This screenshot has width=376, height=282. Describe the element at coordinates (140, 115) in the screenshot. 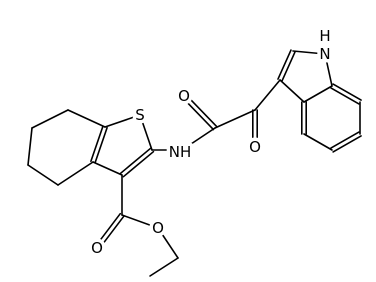

I see `atom-label: S` at that location.